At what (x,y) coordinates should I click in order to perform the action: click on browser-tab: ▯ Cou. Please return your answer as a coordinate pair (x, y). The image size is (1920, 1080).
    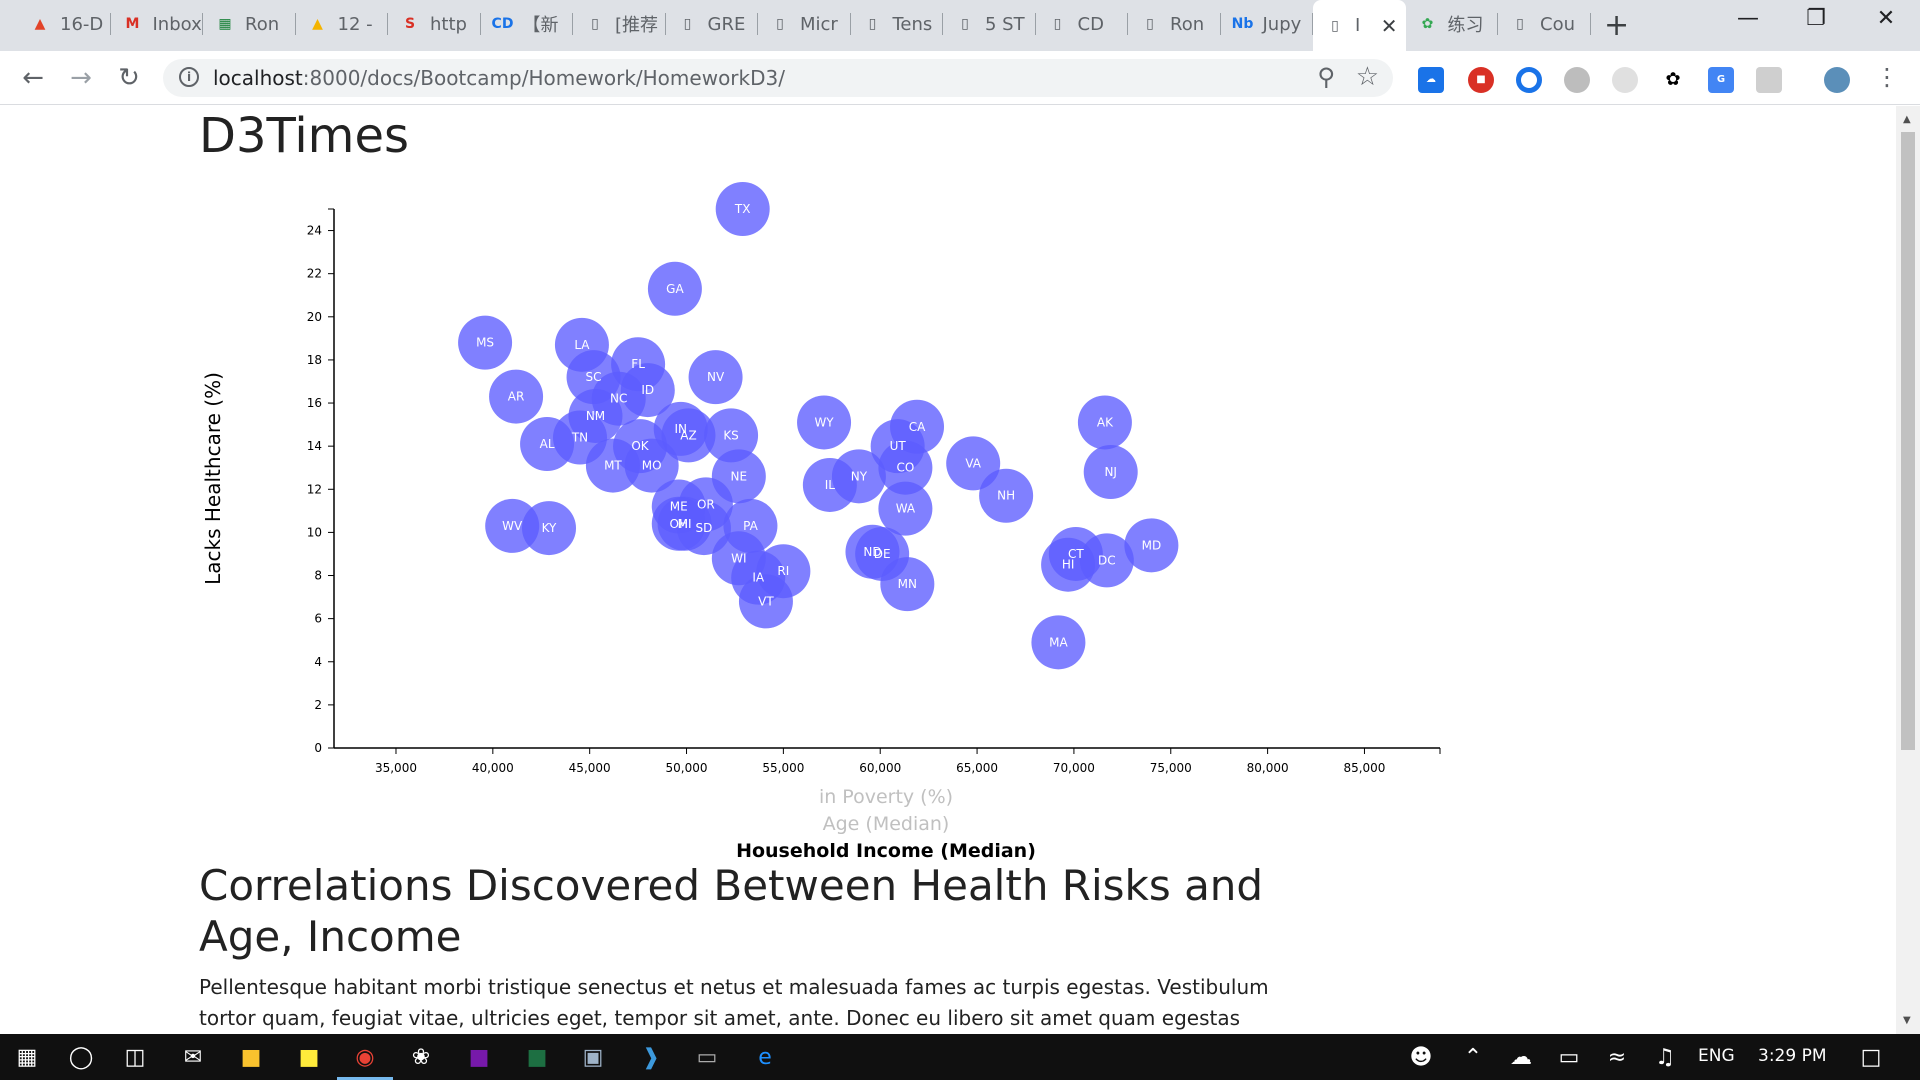
    Looking at the image, I should click on (1544, 24).